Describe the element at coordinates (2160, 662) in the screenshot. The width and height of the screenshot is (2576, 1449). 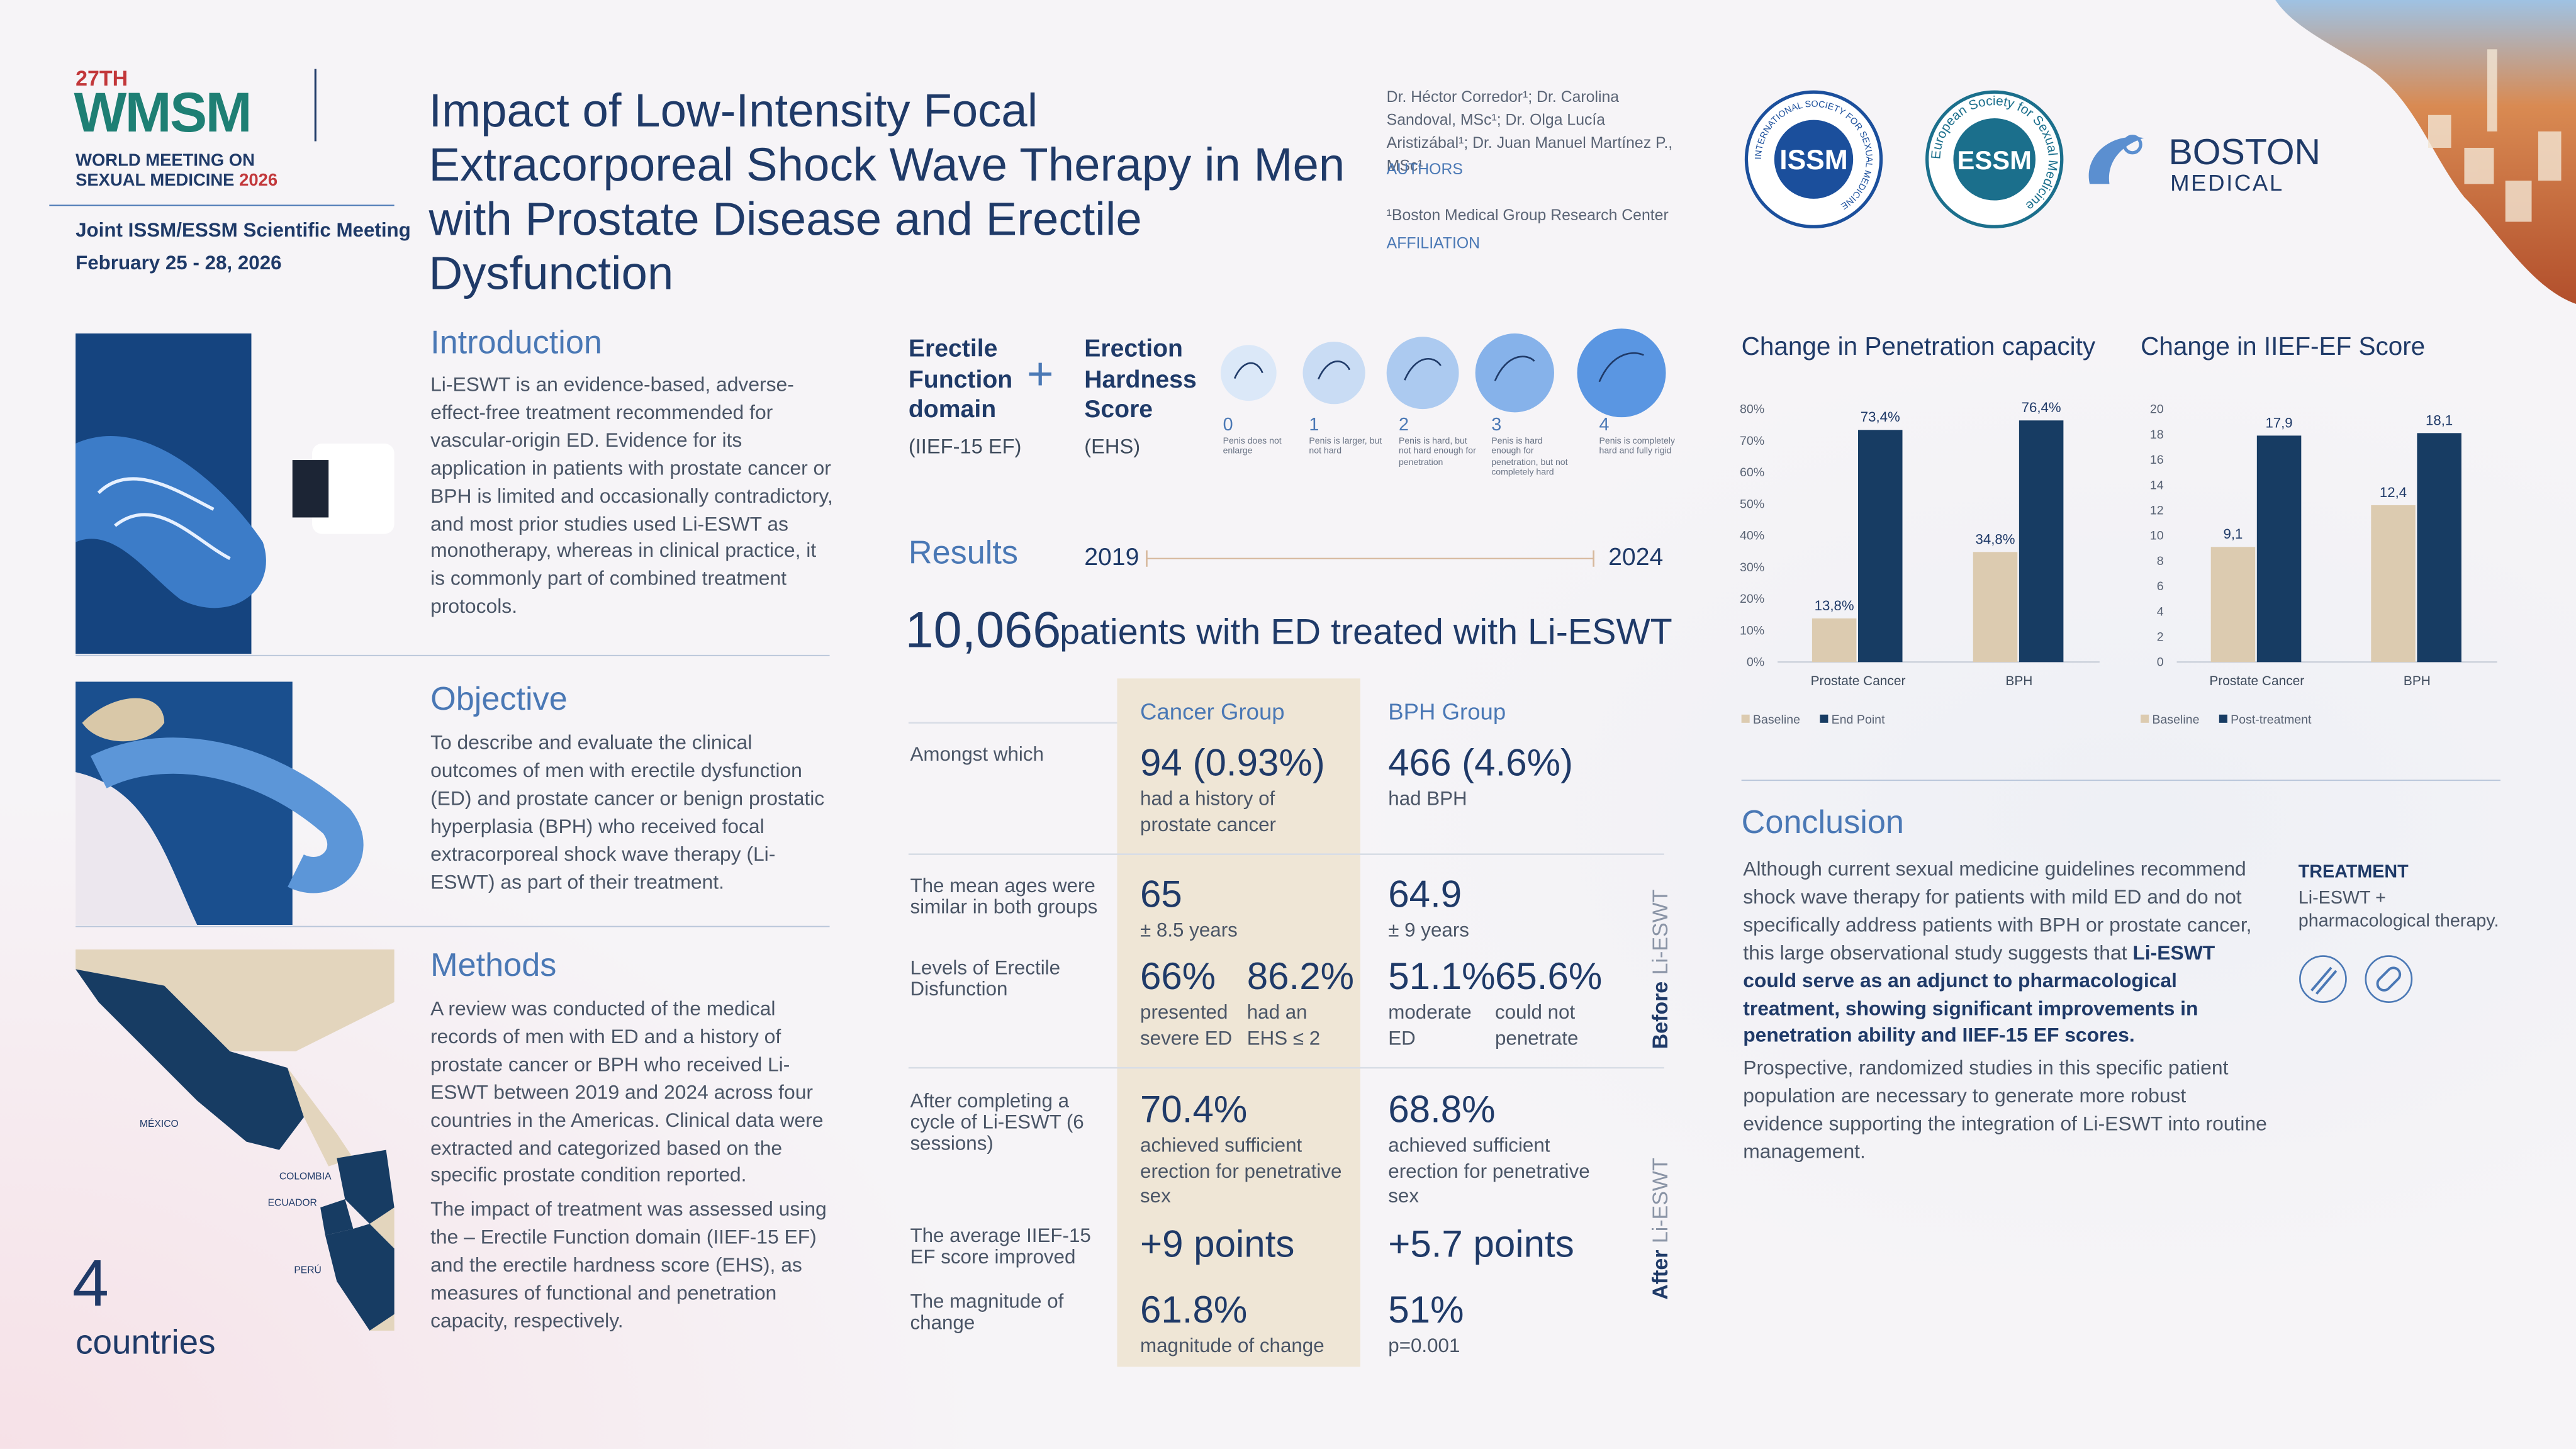
I see `y-tick-label: 0` at that location.